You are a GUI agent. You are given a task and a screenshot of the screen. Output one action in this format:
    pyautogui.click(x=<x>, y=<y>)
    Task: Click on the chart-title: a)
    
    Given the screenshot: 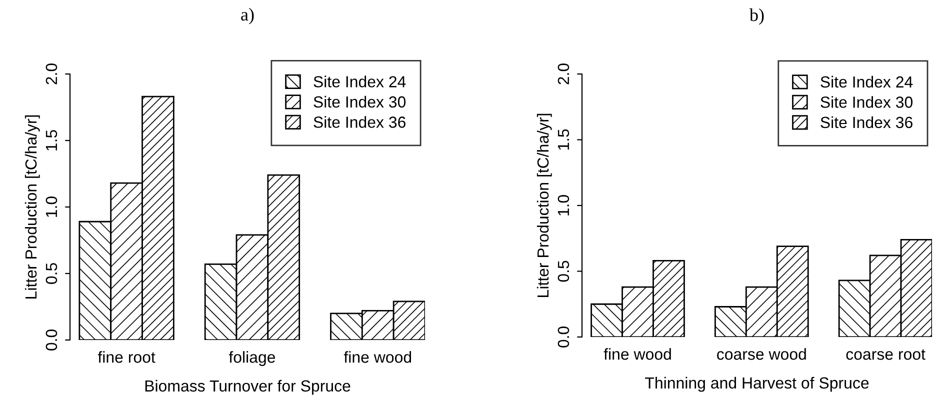 What is the action you would take?
    pyautogui.click(x=247, y=16)
    